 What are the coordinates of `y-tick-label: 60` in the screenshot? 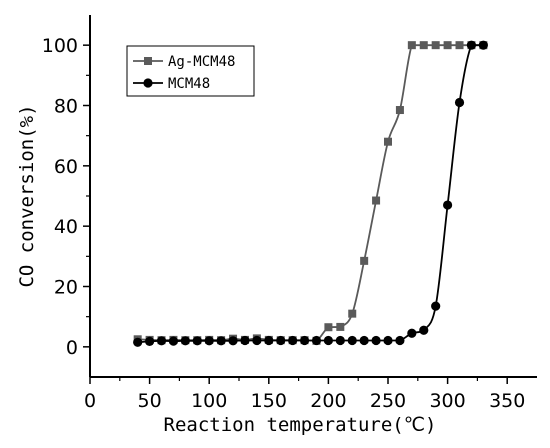 It's located at (66, 167).